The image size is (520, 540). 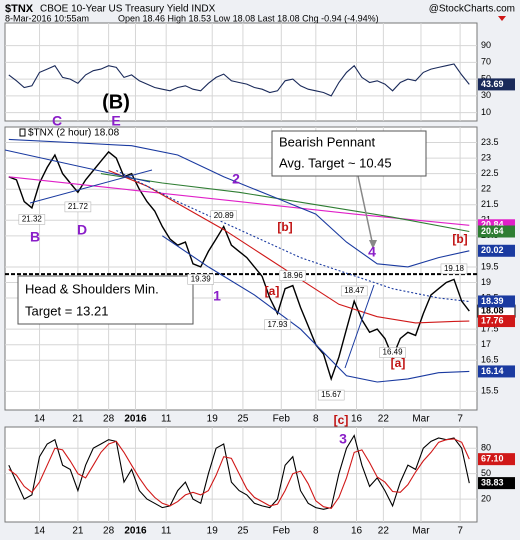 I want to click on point-label: 17.93, so click(x=277, y=324).